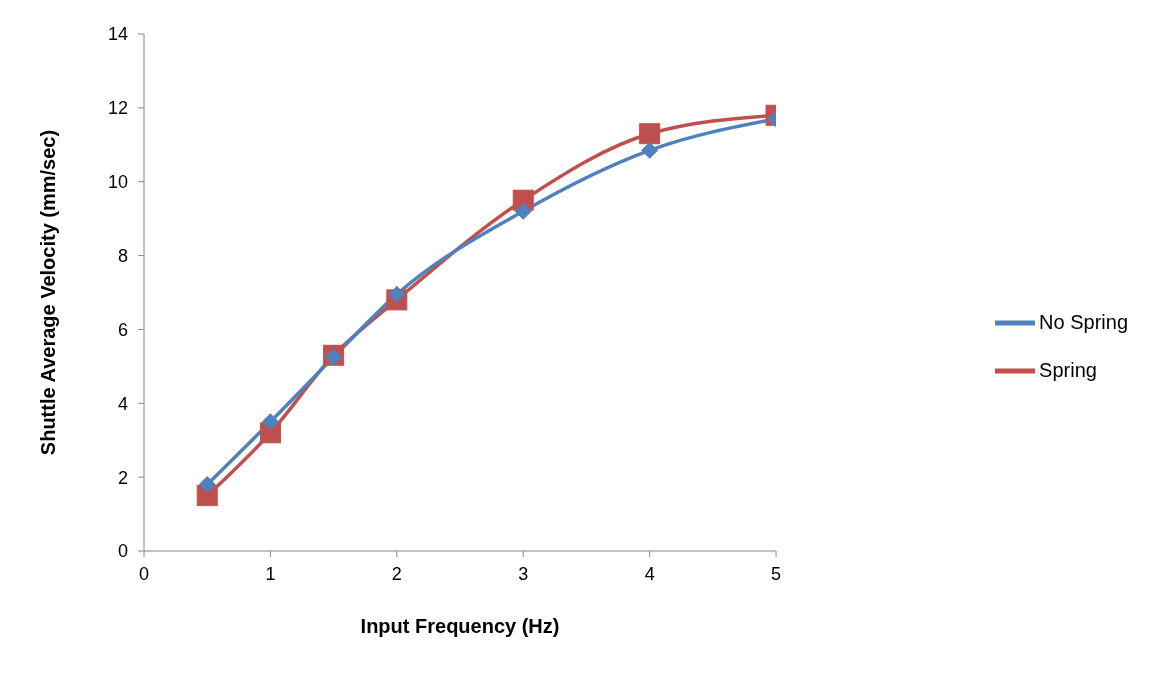 The width and height of the screenshot is (1155, 691). What do you see at coordinates (776, 573) in the screenshot?
I see `x-tick-label: 5` at bounding box center [776, 573].